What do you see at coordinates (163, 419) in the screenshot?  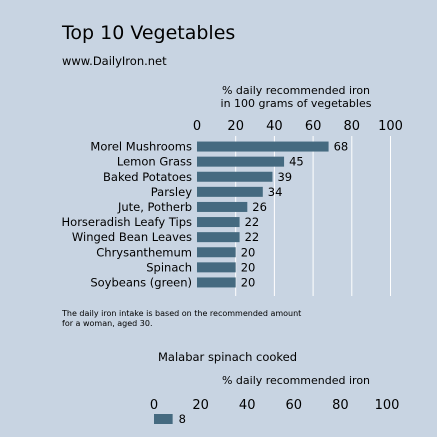 I see `secondary-chart-bar` at bounding box center [163, 419].